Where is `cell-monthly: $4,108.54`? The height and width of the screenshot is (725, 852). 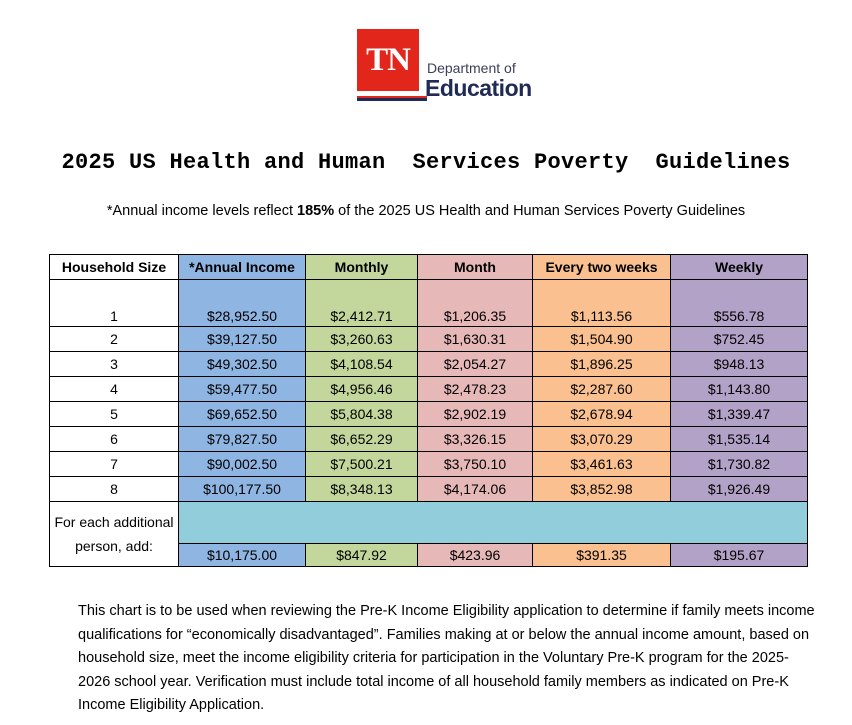 cell-monthly: $4,108.54 is located at coordinates (361, 364).